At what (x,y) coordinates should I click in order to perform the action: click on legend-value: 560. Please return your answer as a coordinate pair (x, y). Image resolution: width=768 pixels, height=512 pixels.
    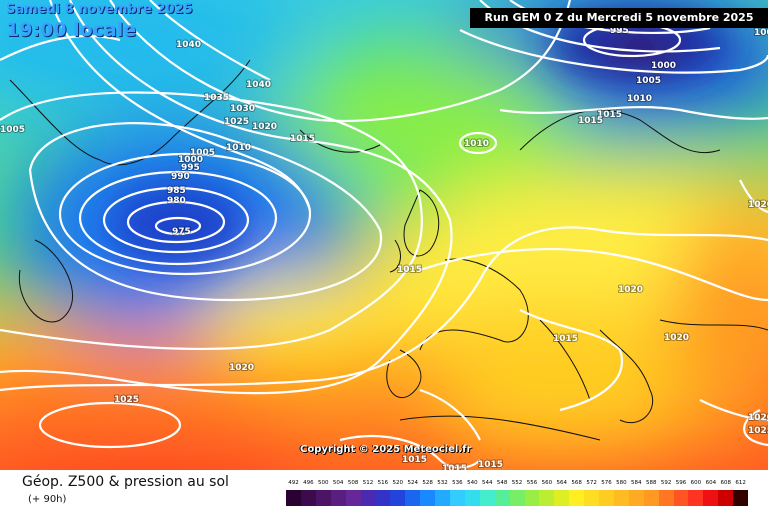
    Looking at the image, I should click on (547, 483).